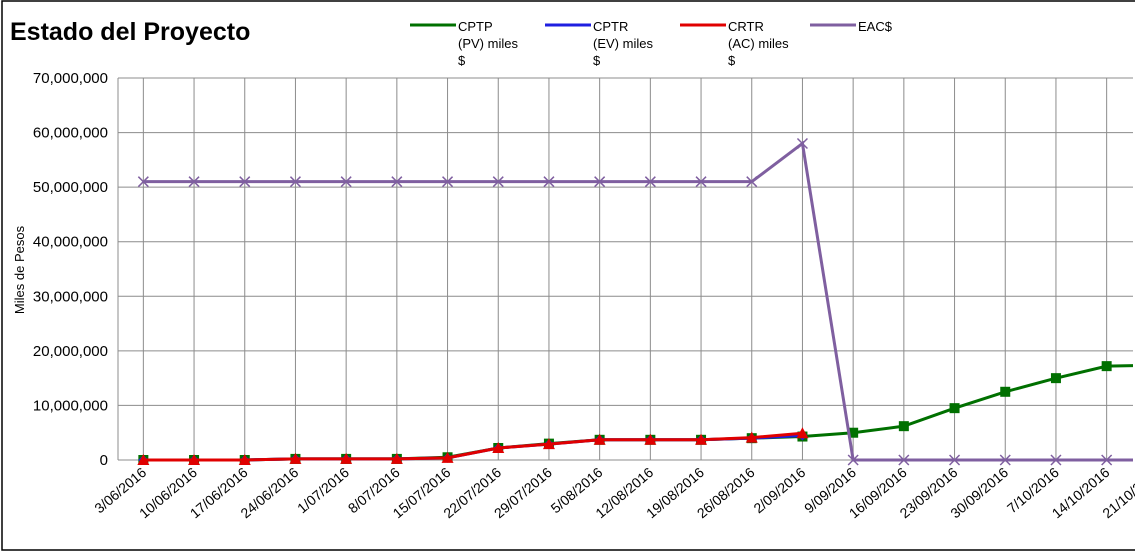 The width and height of the screenshot is (1135, 552). What do you see at coordinates (779, 490) in the screenshot?
I see `x-tick-label: 2/09/2016` at bounding box center [779, 490].